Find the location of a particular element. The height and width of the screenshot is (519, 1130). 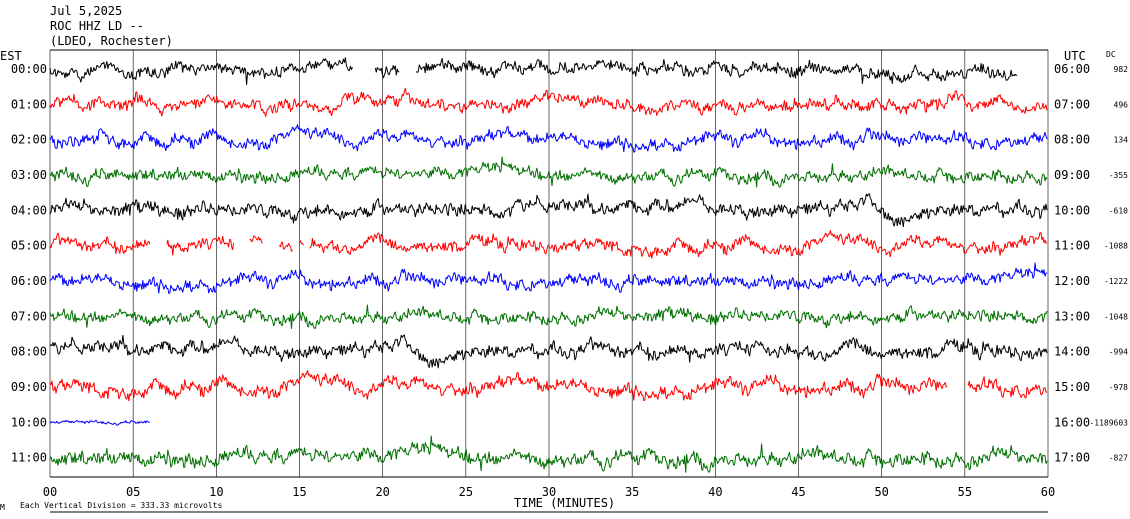

x-axis-title: TIME (MINUTES) is located at coordinates (564, 503).